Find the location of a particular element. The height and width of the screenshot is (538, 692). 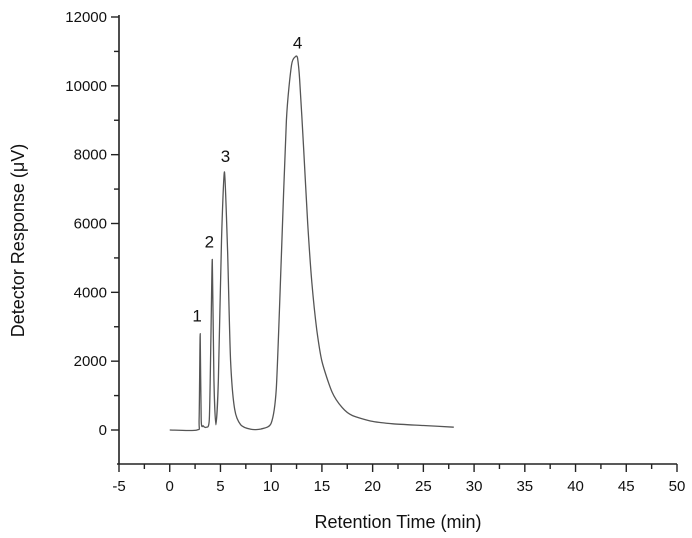

peak-label-1: 1 is located at coordinates (196, 316).